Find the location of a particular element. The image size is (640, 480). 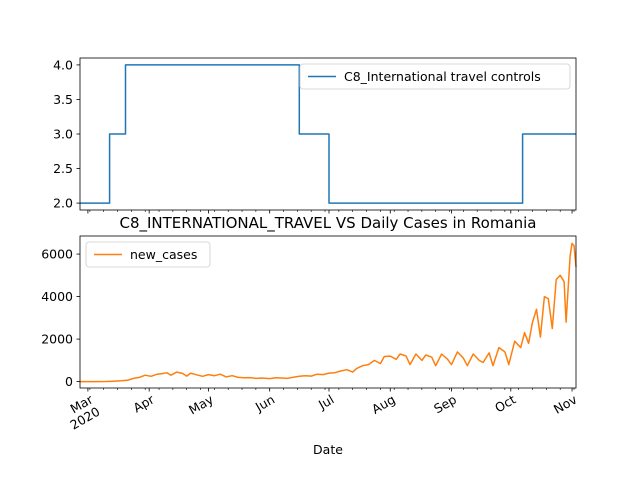

x-tick-label-line: Jul is located at coordinates (325, 402).